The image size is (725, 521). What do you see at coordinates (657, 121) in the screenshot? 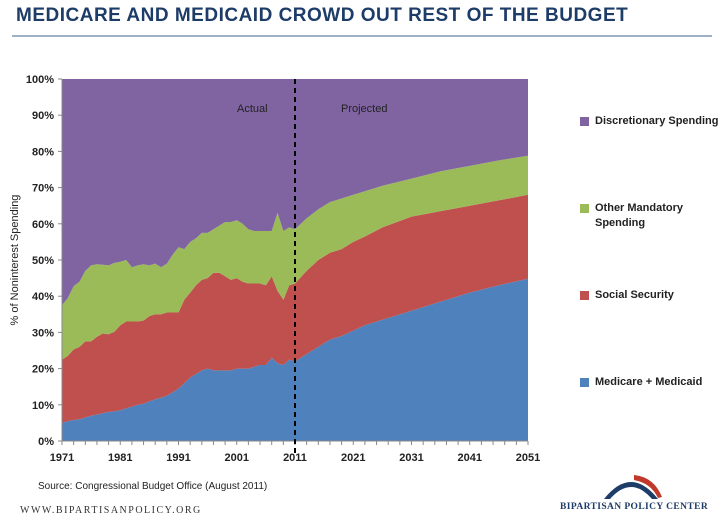
I see `legend-label-discretionary: Discretionary Spending` at bounding box center [657, 121].